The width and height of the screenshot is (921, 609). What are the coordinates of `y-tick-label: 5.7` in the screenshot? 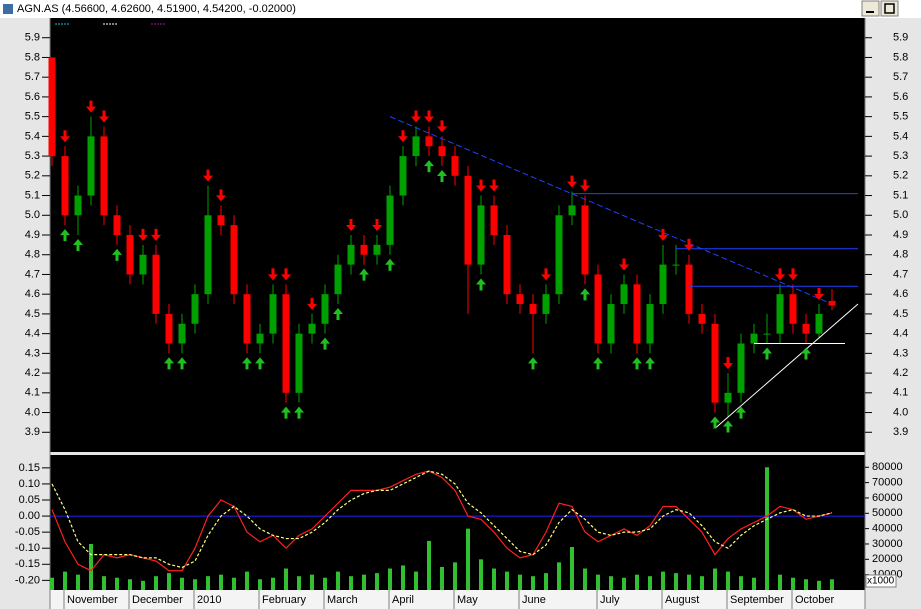 It's located at (32, 77).